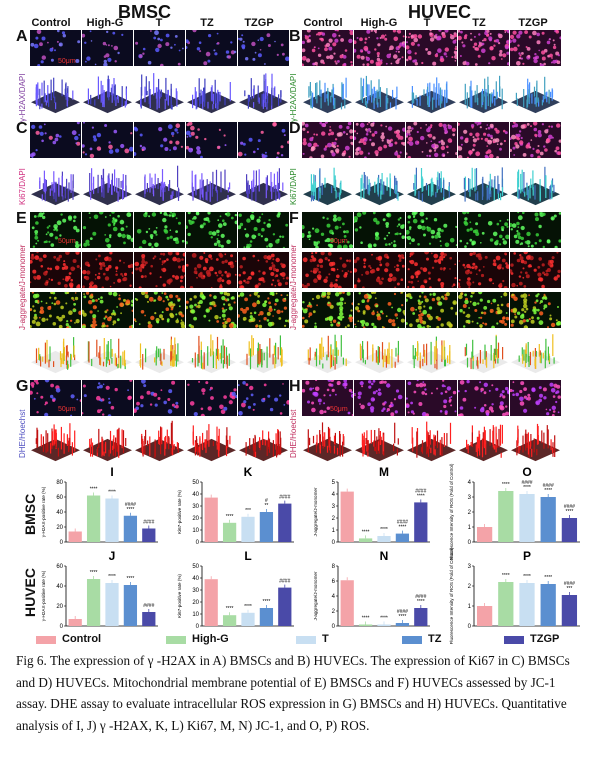 This screenshot has width=598, height=768. What do you see at coordinates (384, 472) in the screenshot?
I see `chart-panel-letter: M` at bounding box center [384, 472].